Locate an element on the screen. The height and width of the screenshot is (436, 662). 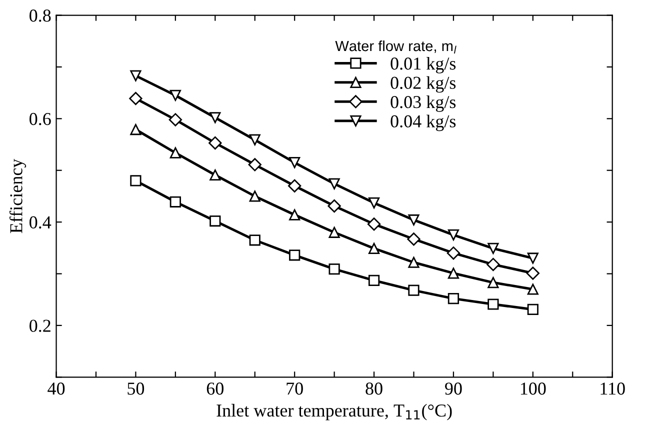
x-tick-label: 70 is located at coordinates (294, 388).